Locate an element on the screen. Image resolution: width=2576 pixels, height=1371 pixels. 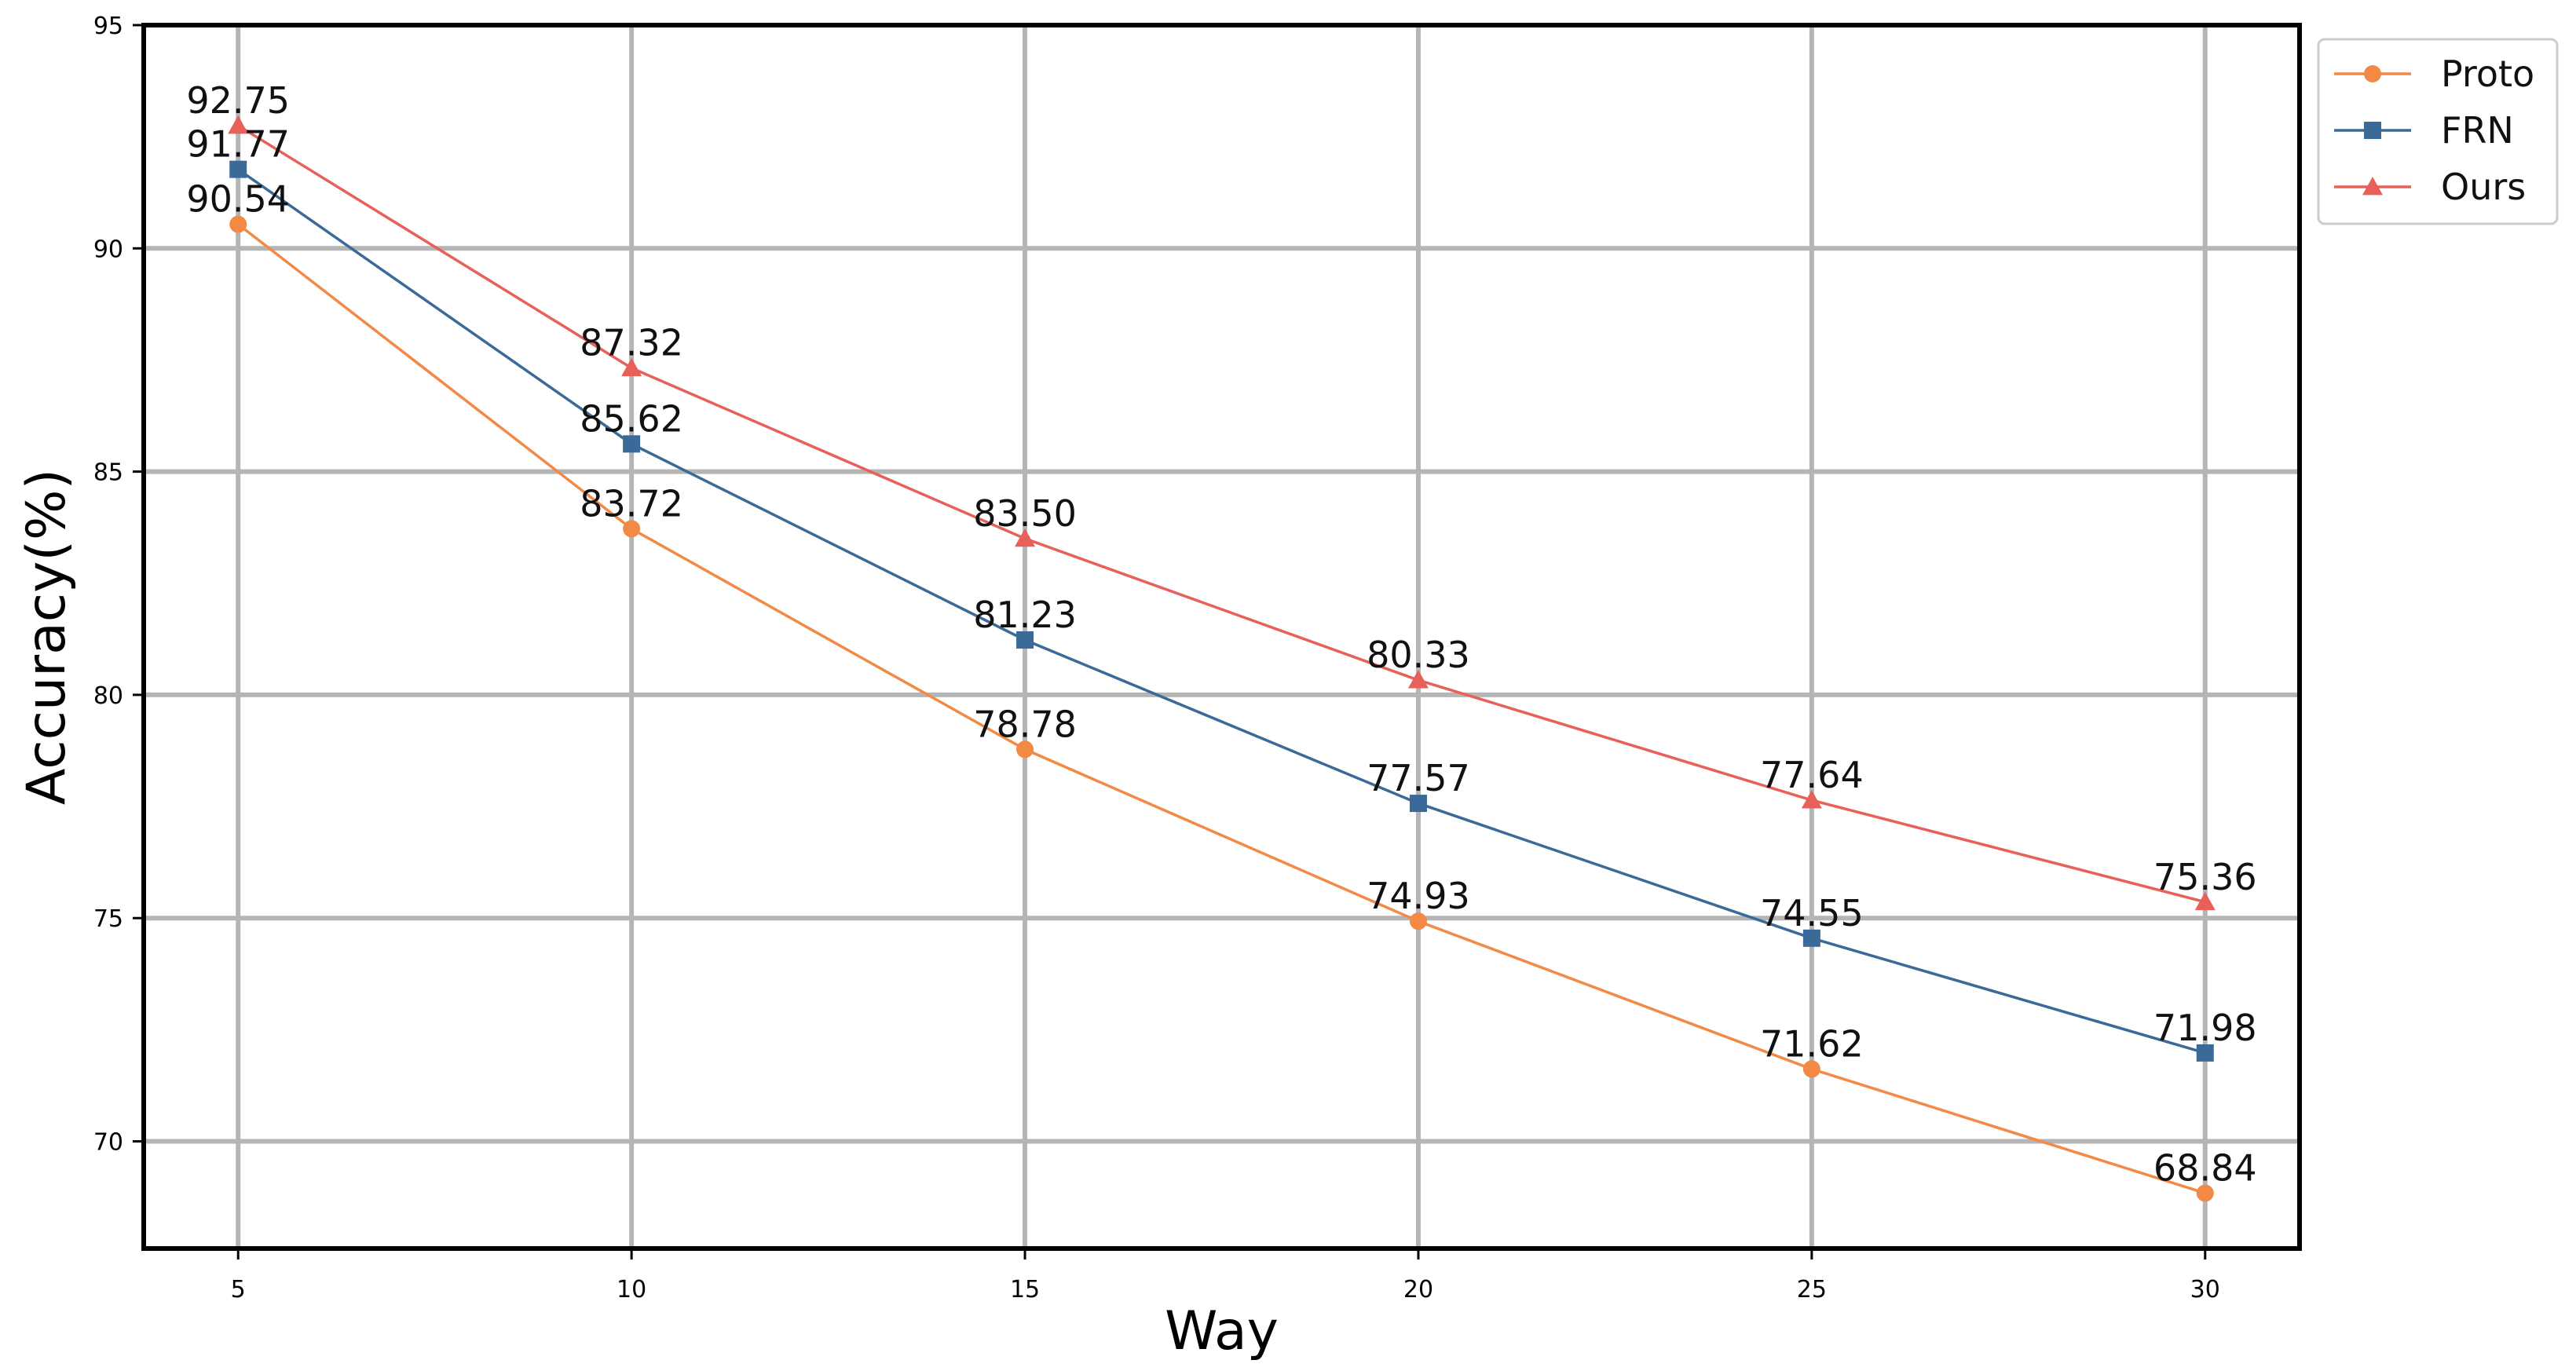
y-axis-ticks: 70 75 80 85 90 95 is located at coordinates (119, 585).